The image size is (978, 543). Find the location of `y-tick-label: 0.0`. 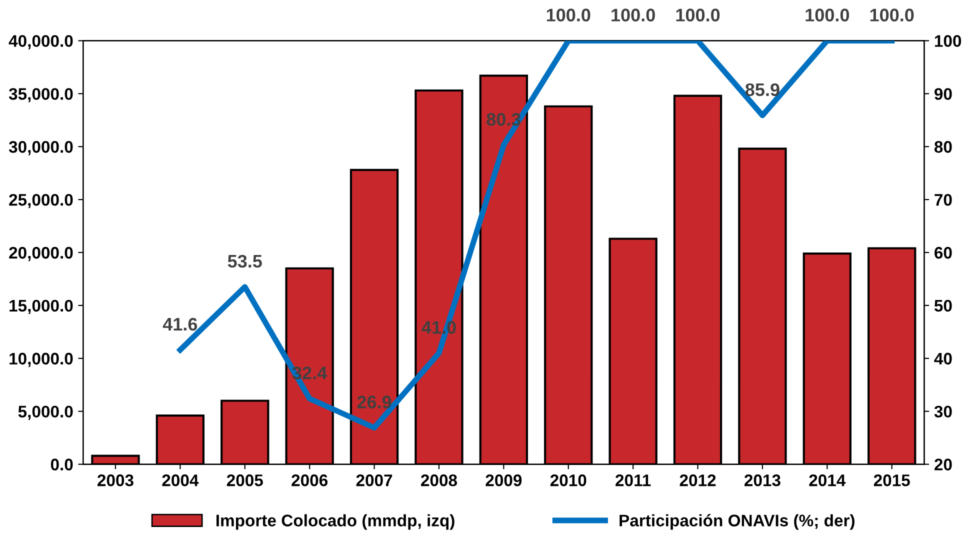

y-tick-label: 0.0 is located at coordinates (61, 464).